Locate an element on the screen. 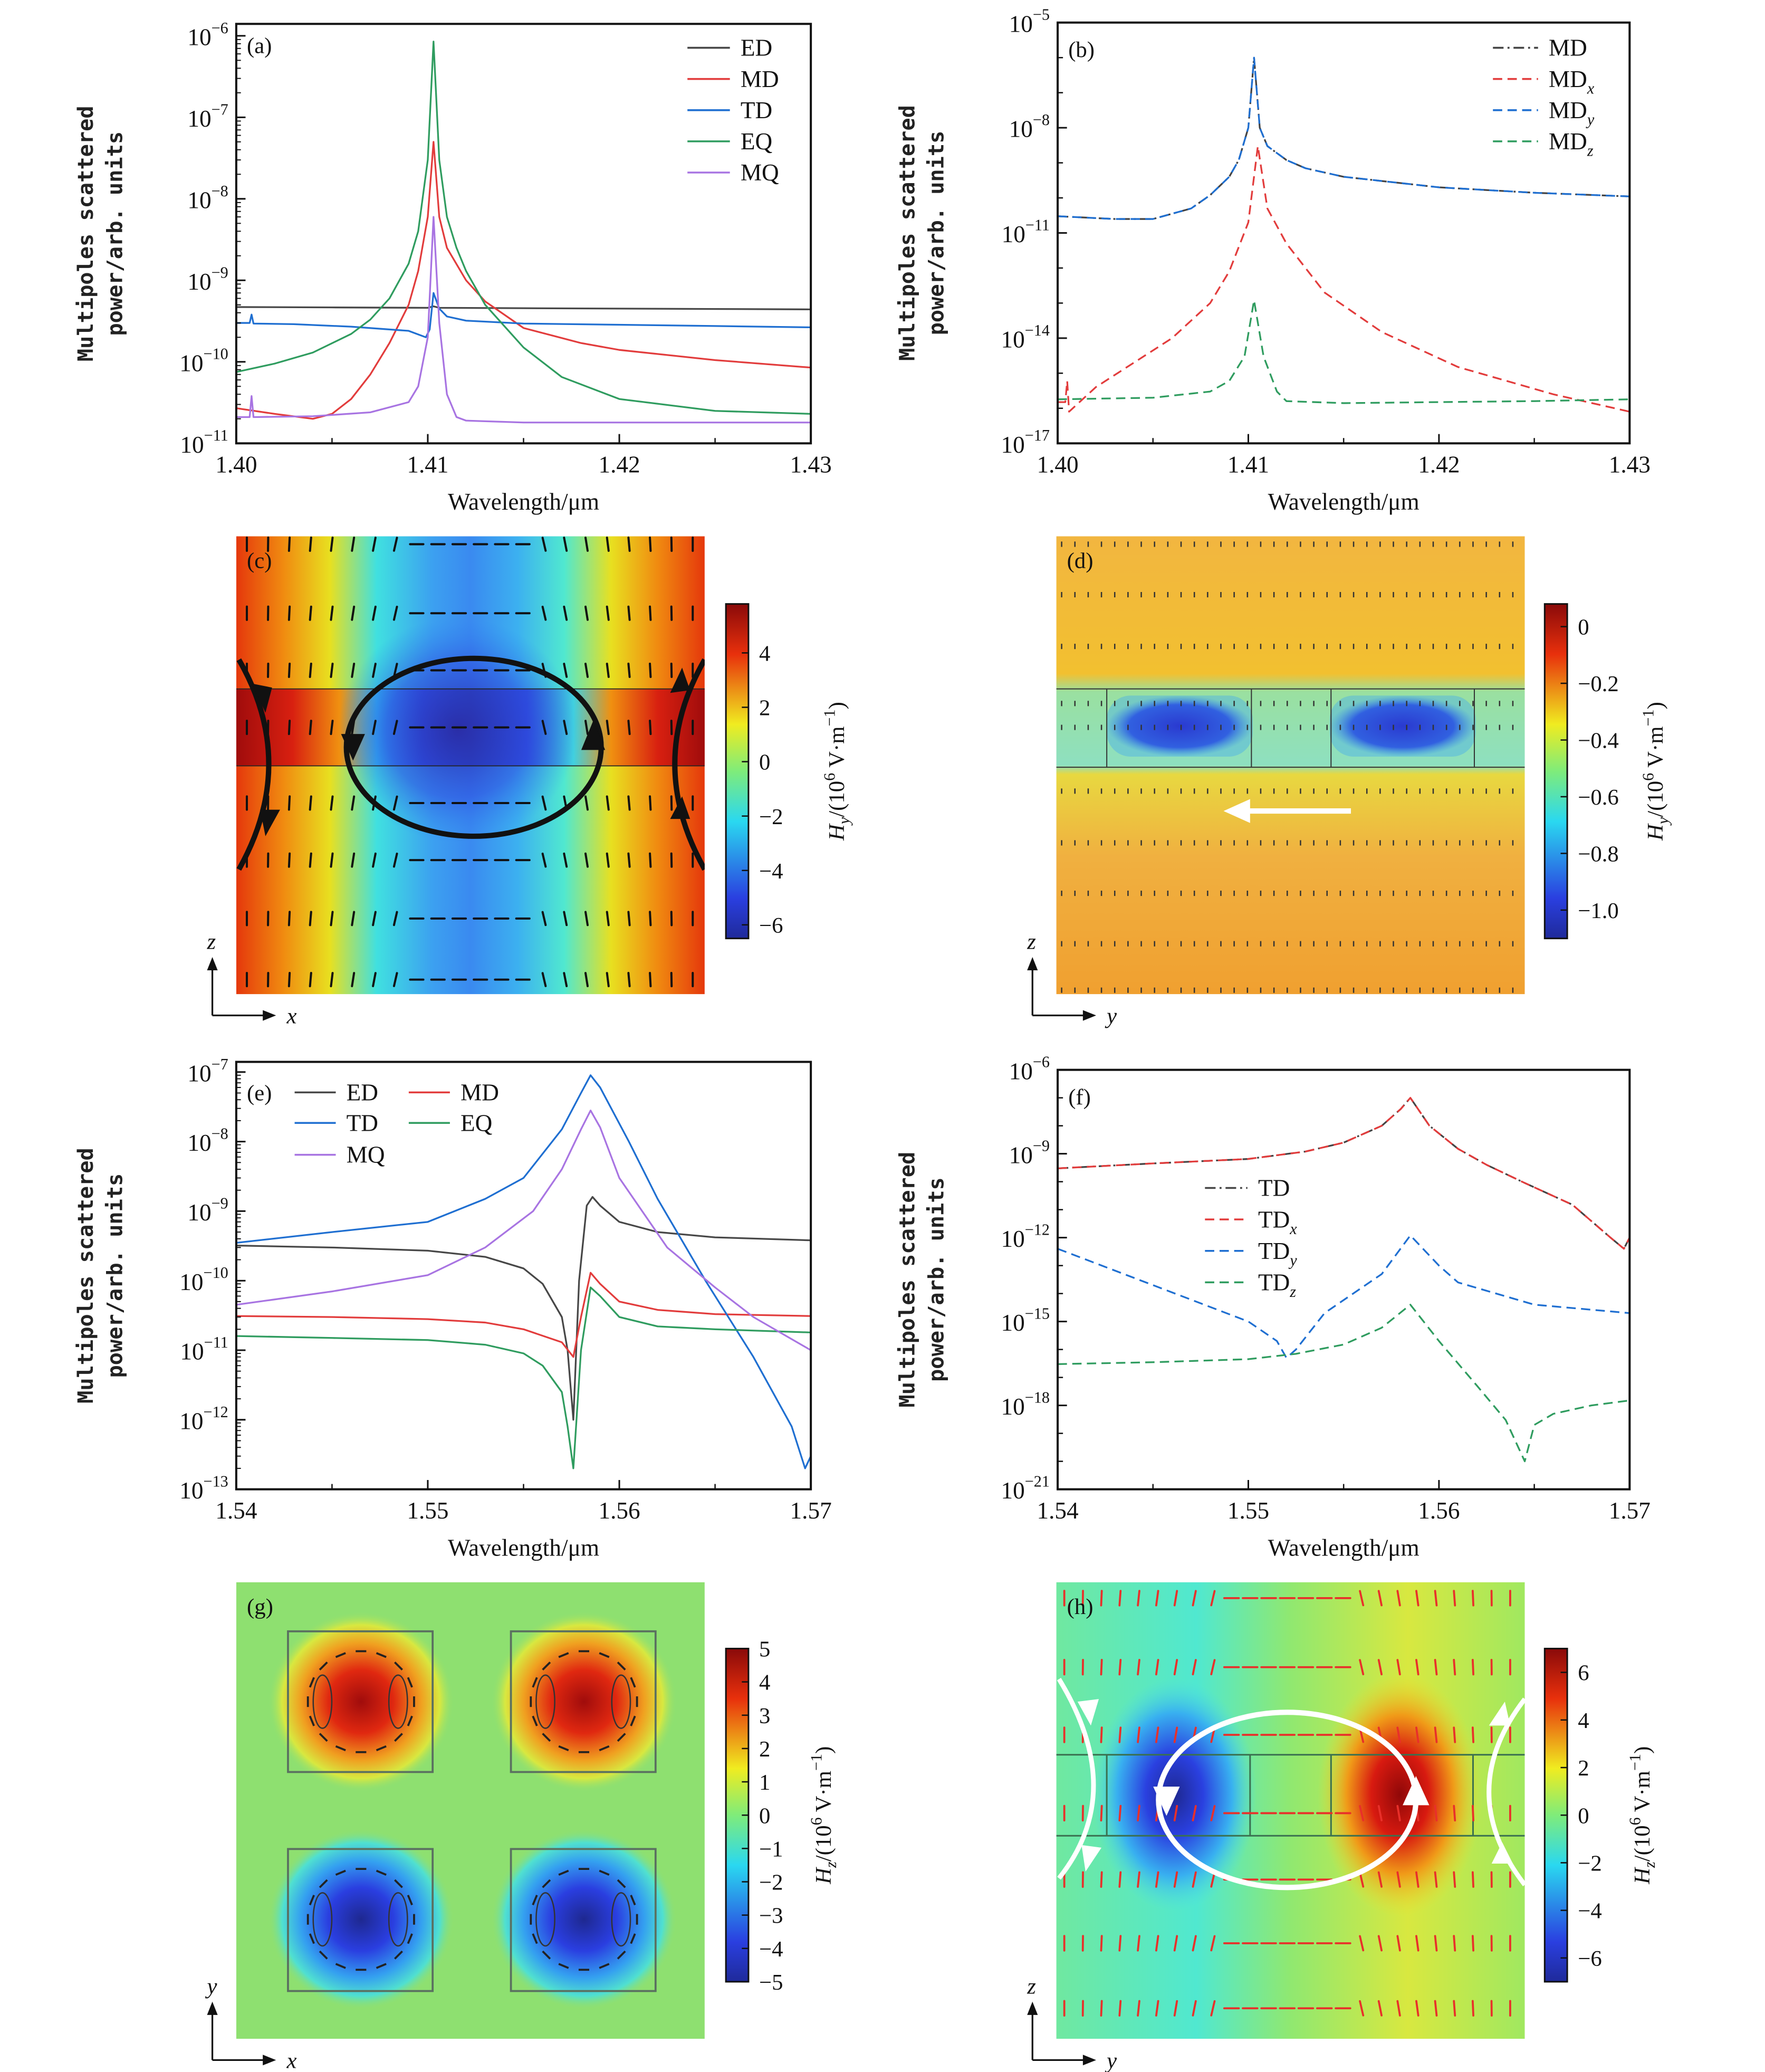 The image size is (1765, 2072). vector-field is located at coordinates (472, 1810).